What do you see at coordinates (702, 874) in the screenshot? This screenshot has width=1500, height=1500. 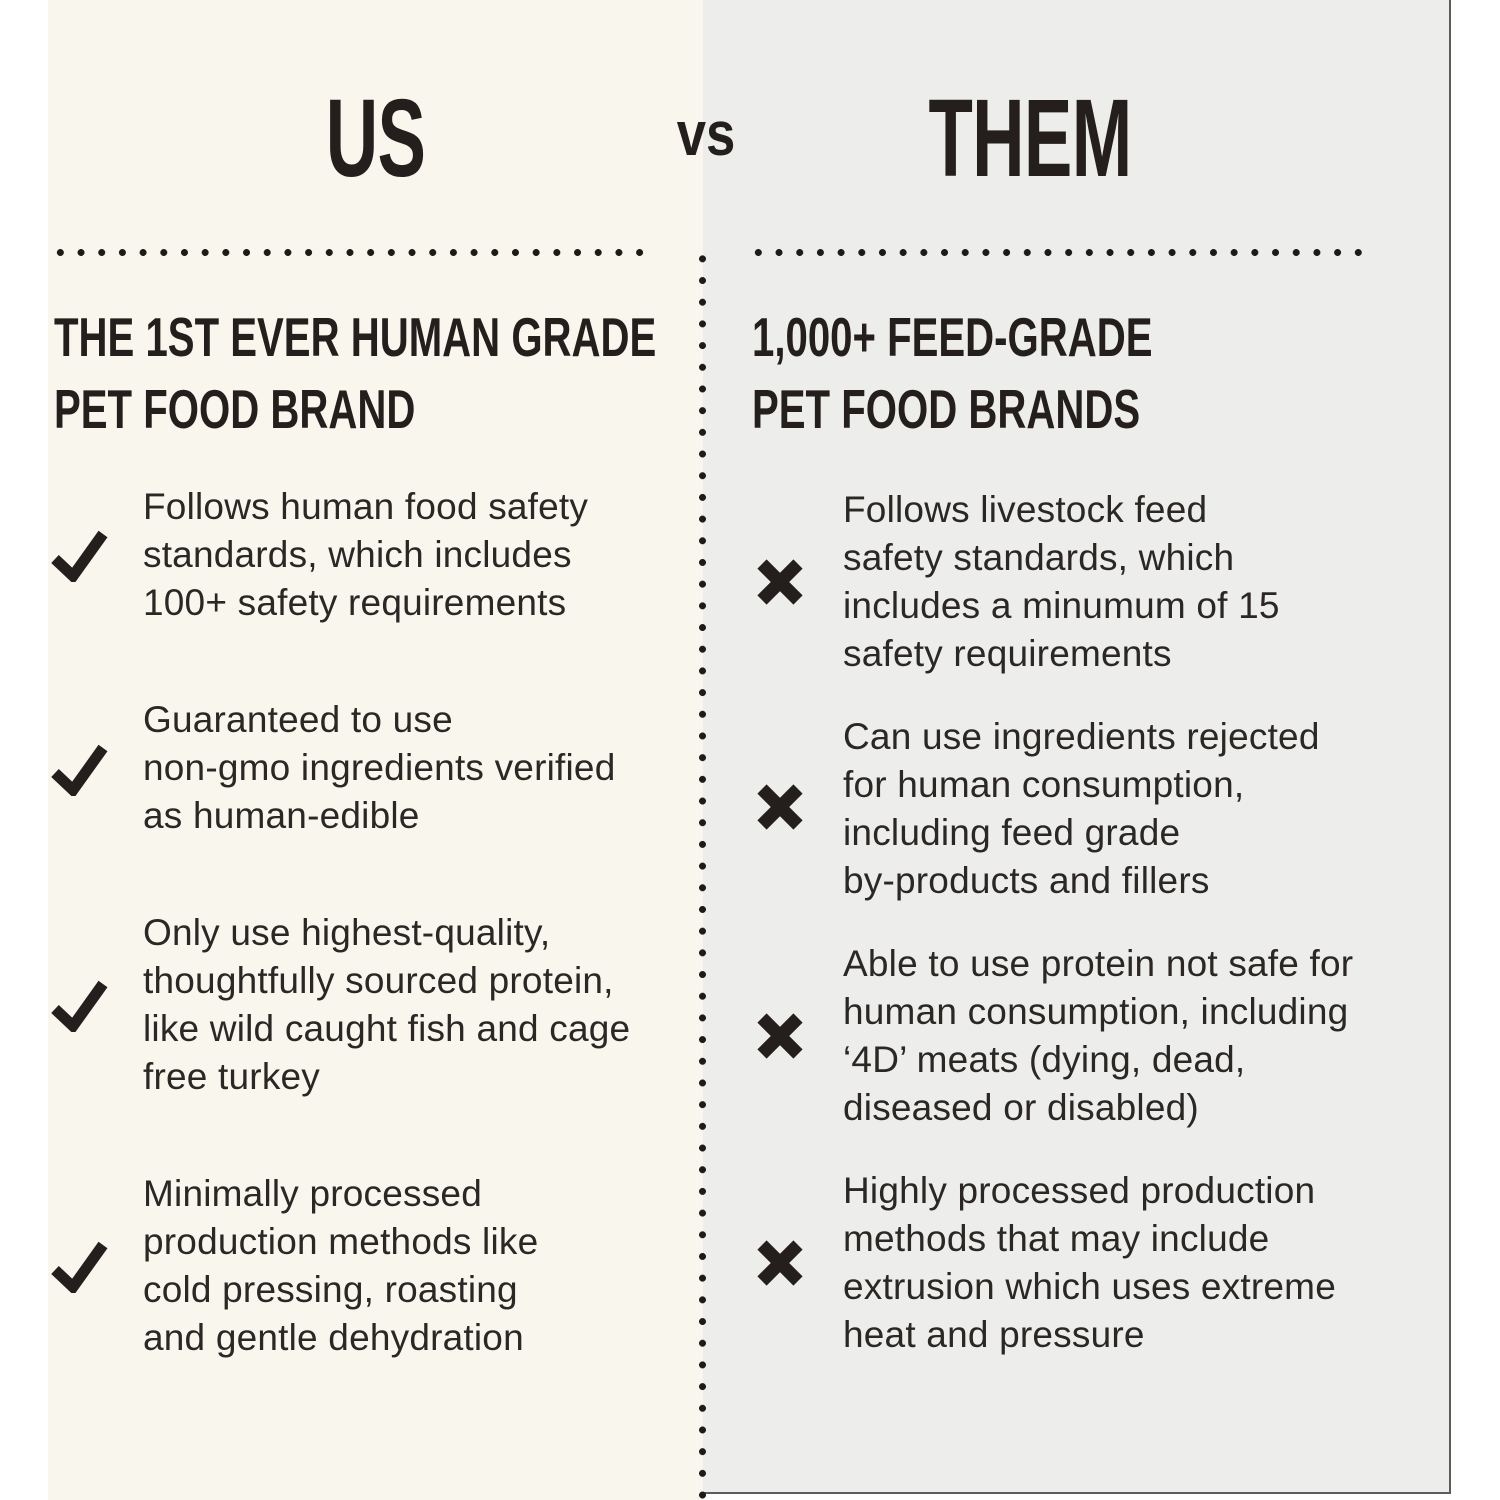 I see `dotted-divider-vertical` at bounding box center [702, 874].